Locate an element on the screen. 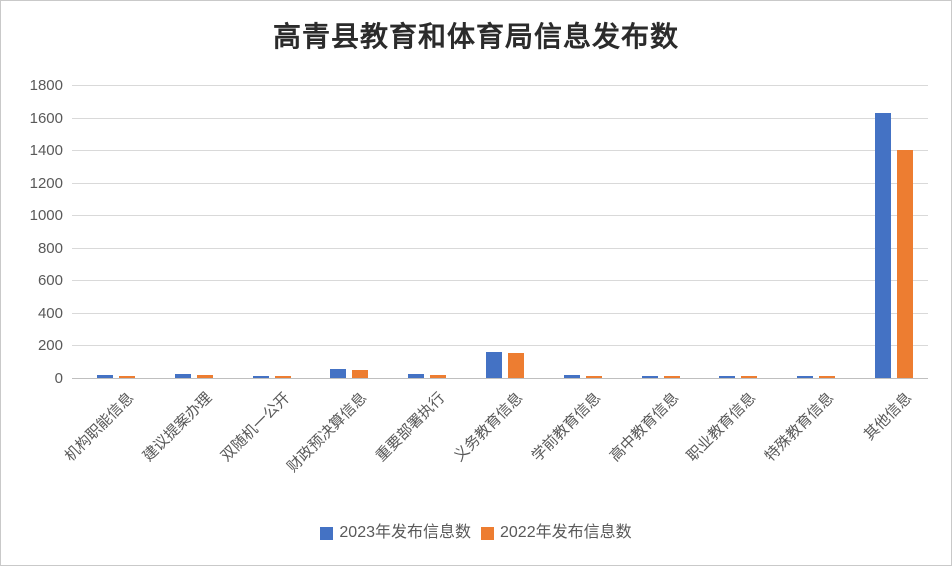  y-tick-label: 400 is located at coordinates (50, 313).